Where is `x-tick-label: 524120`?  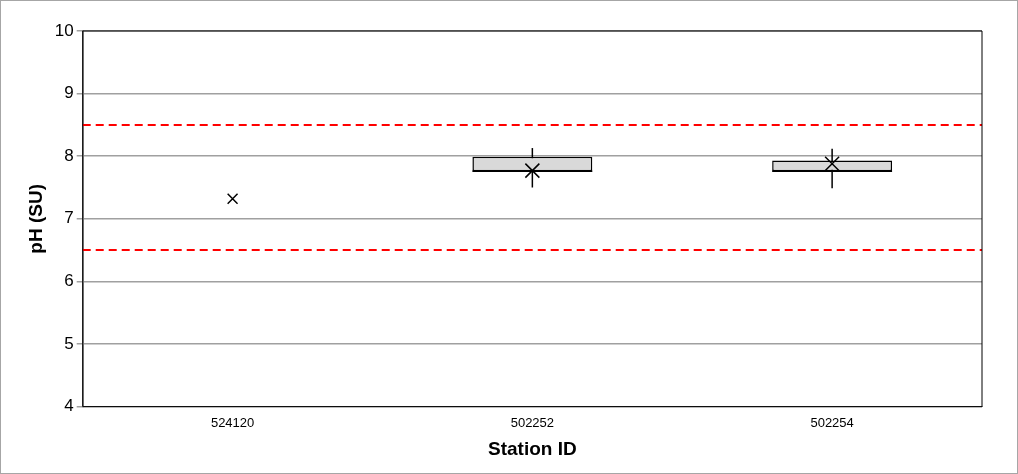 x-tick-label: 524120 is located at coordinates (232, 422).